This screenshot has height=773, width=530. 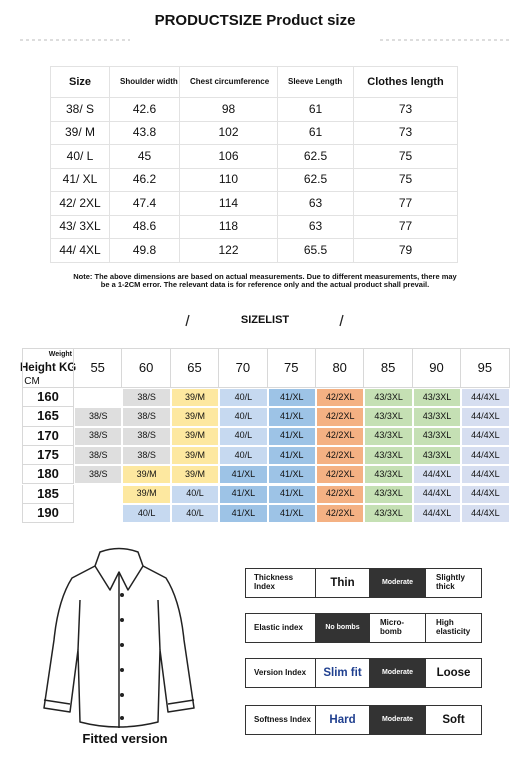 I want to click on table-cell: 44/ 4XL, so click(x=80, y=251).